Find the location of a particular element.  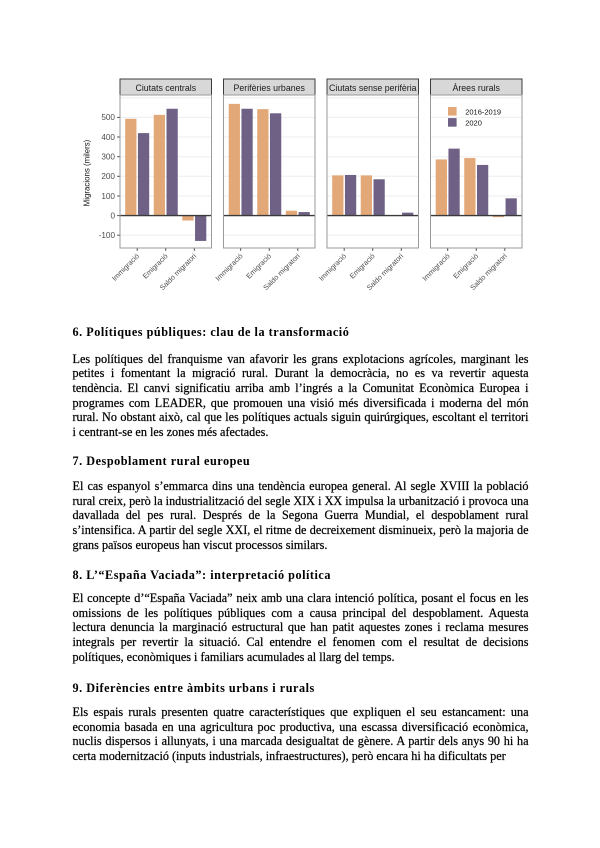

svg-text: Migracions (milers) is located at coordinates (87, 172).